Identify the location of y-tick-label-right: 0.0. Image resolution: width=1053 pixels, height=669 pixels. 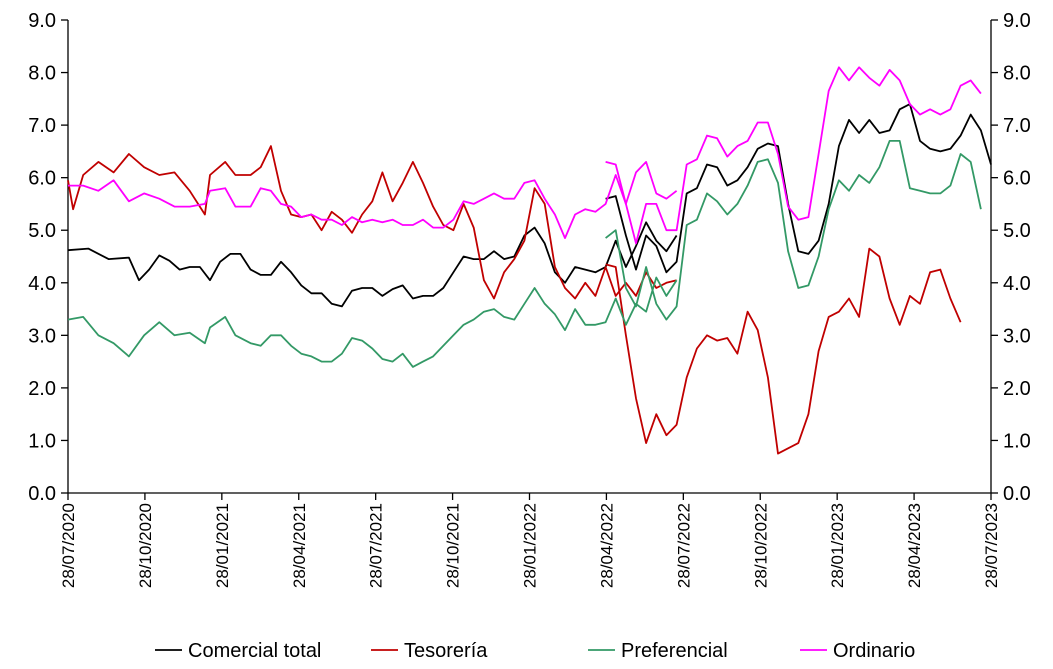
(1017, 494).